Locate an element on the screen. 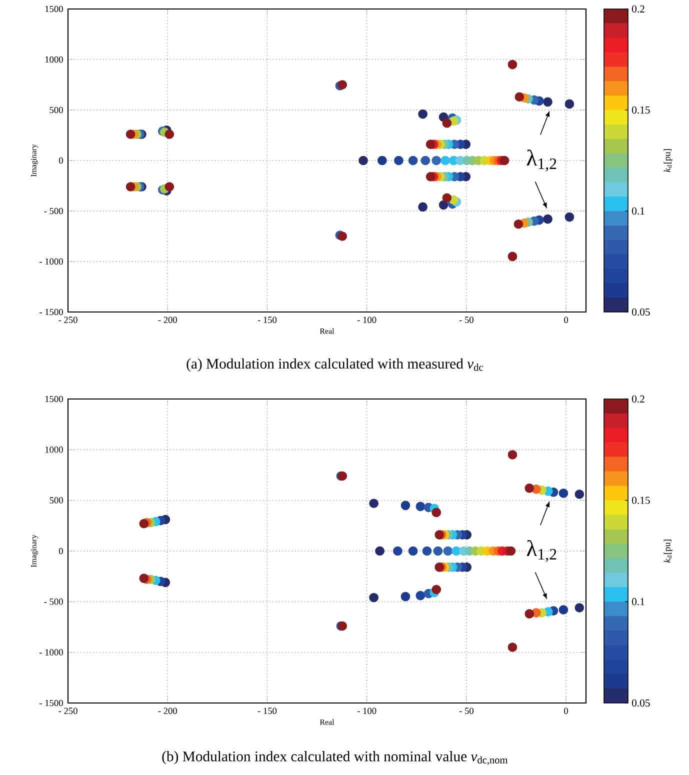 The image size is (689, 775). text: (a) Modulation index calculated with measured v$_{dc}$ is located at coordinates (334, 365).